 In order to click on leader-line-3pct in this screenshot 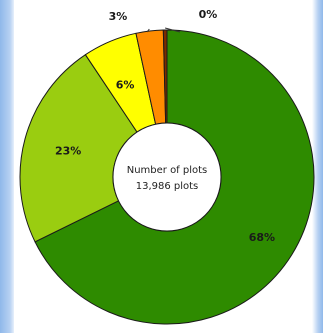, I will do `click(148, 30)`.